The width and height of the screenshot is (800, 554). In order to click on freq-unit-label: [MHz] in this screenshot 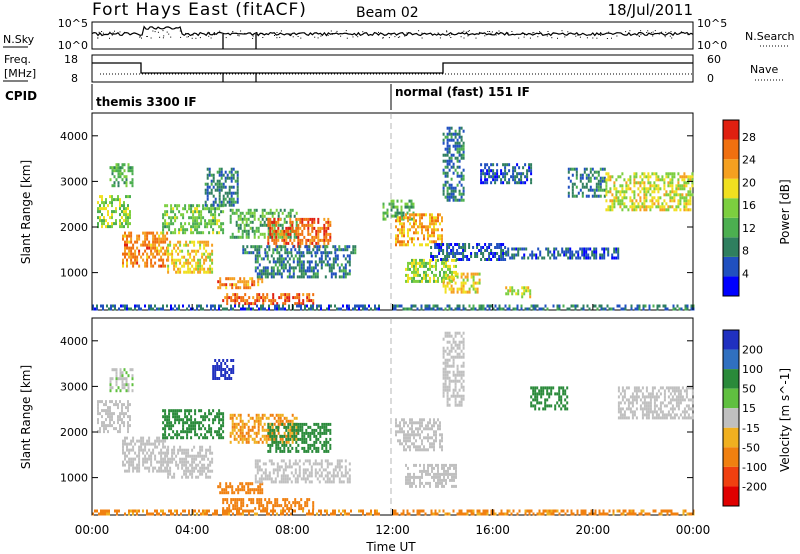, I will do `click(20, 73)`.